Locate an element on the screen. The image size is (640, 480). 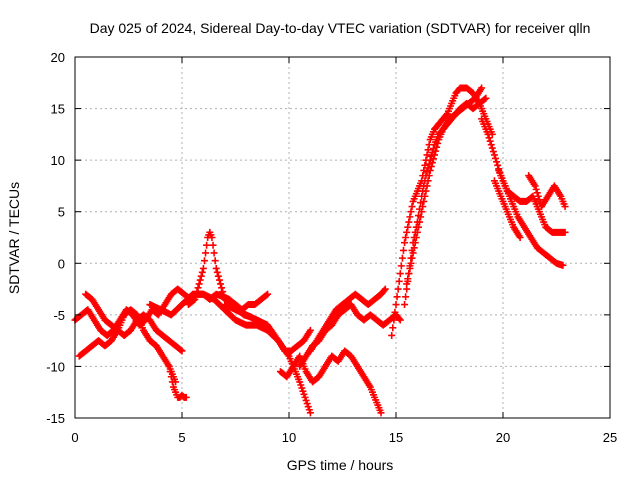
y-tick-label: -5 is located at coordinates (59, 315).